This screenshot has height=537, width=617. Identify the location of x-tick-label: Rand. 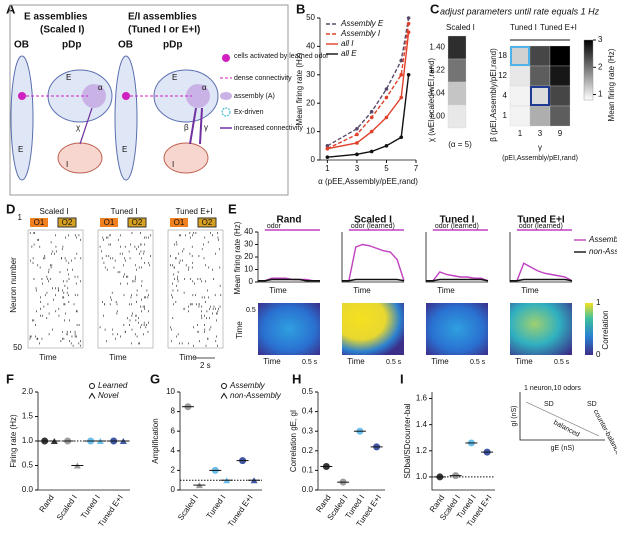
(47, 503).